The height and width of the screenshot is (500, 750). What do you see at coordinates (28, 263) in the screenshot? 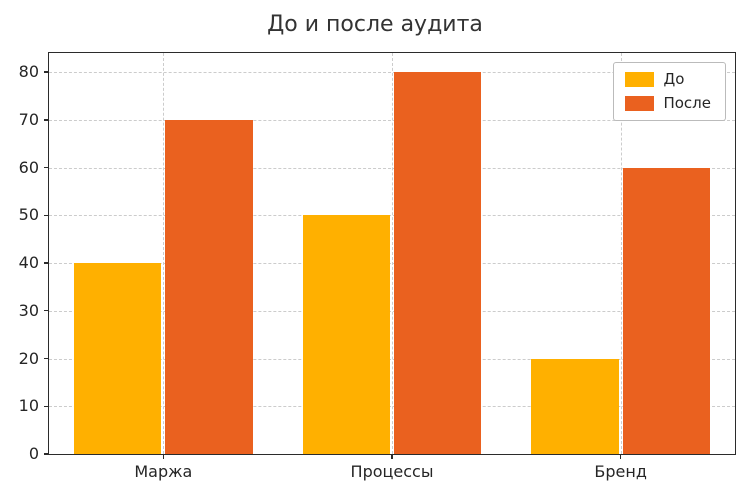
I see `y-tick-label: 40` at bounding box center [28, 263].